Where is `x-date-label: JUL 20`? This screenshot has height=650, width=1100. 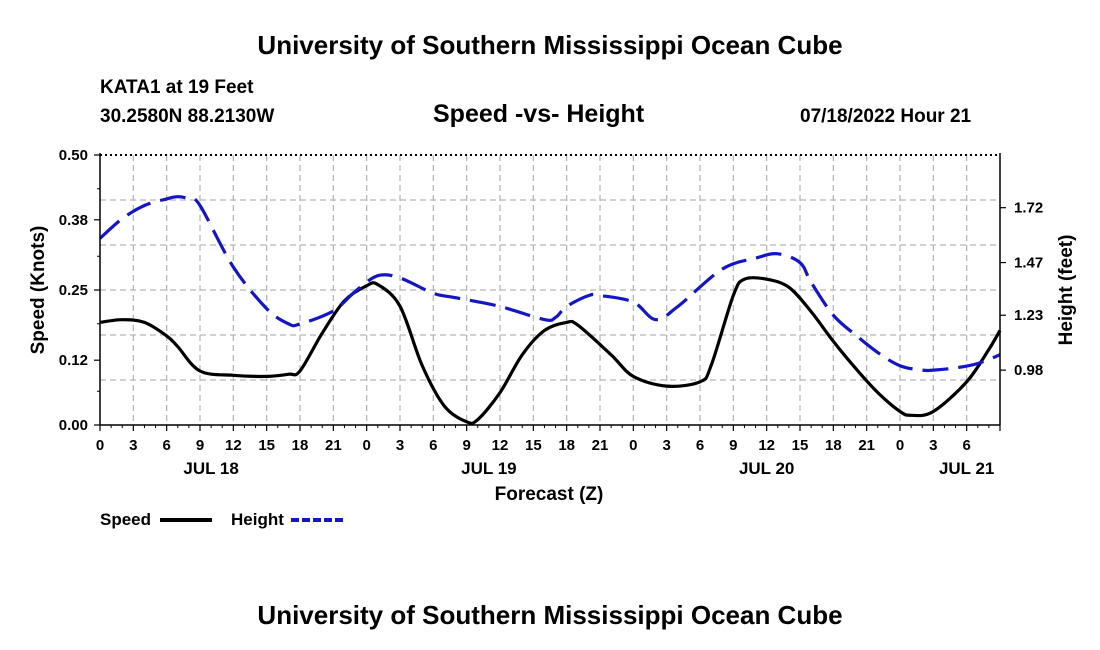 x-date-label: JUL 20 is located at coordinates (766, 468).